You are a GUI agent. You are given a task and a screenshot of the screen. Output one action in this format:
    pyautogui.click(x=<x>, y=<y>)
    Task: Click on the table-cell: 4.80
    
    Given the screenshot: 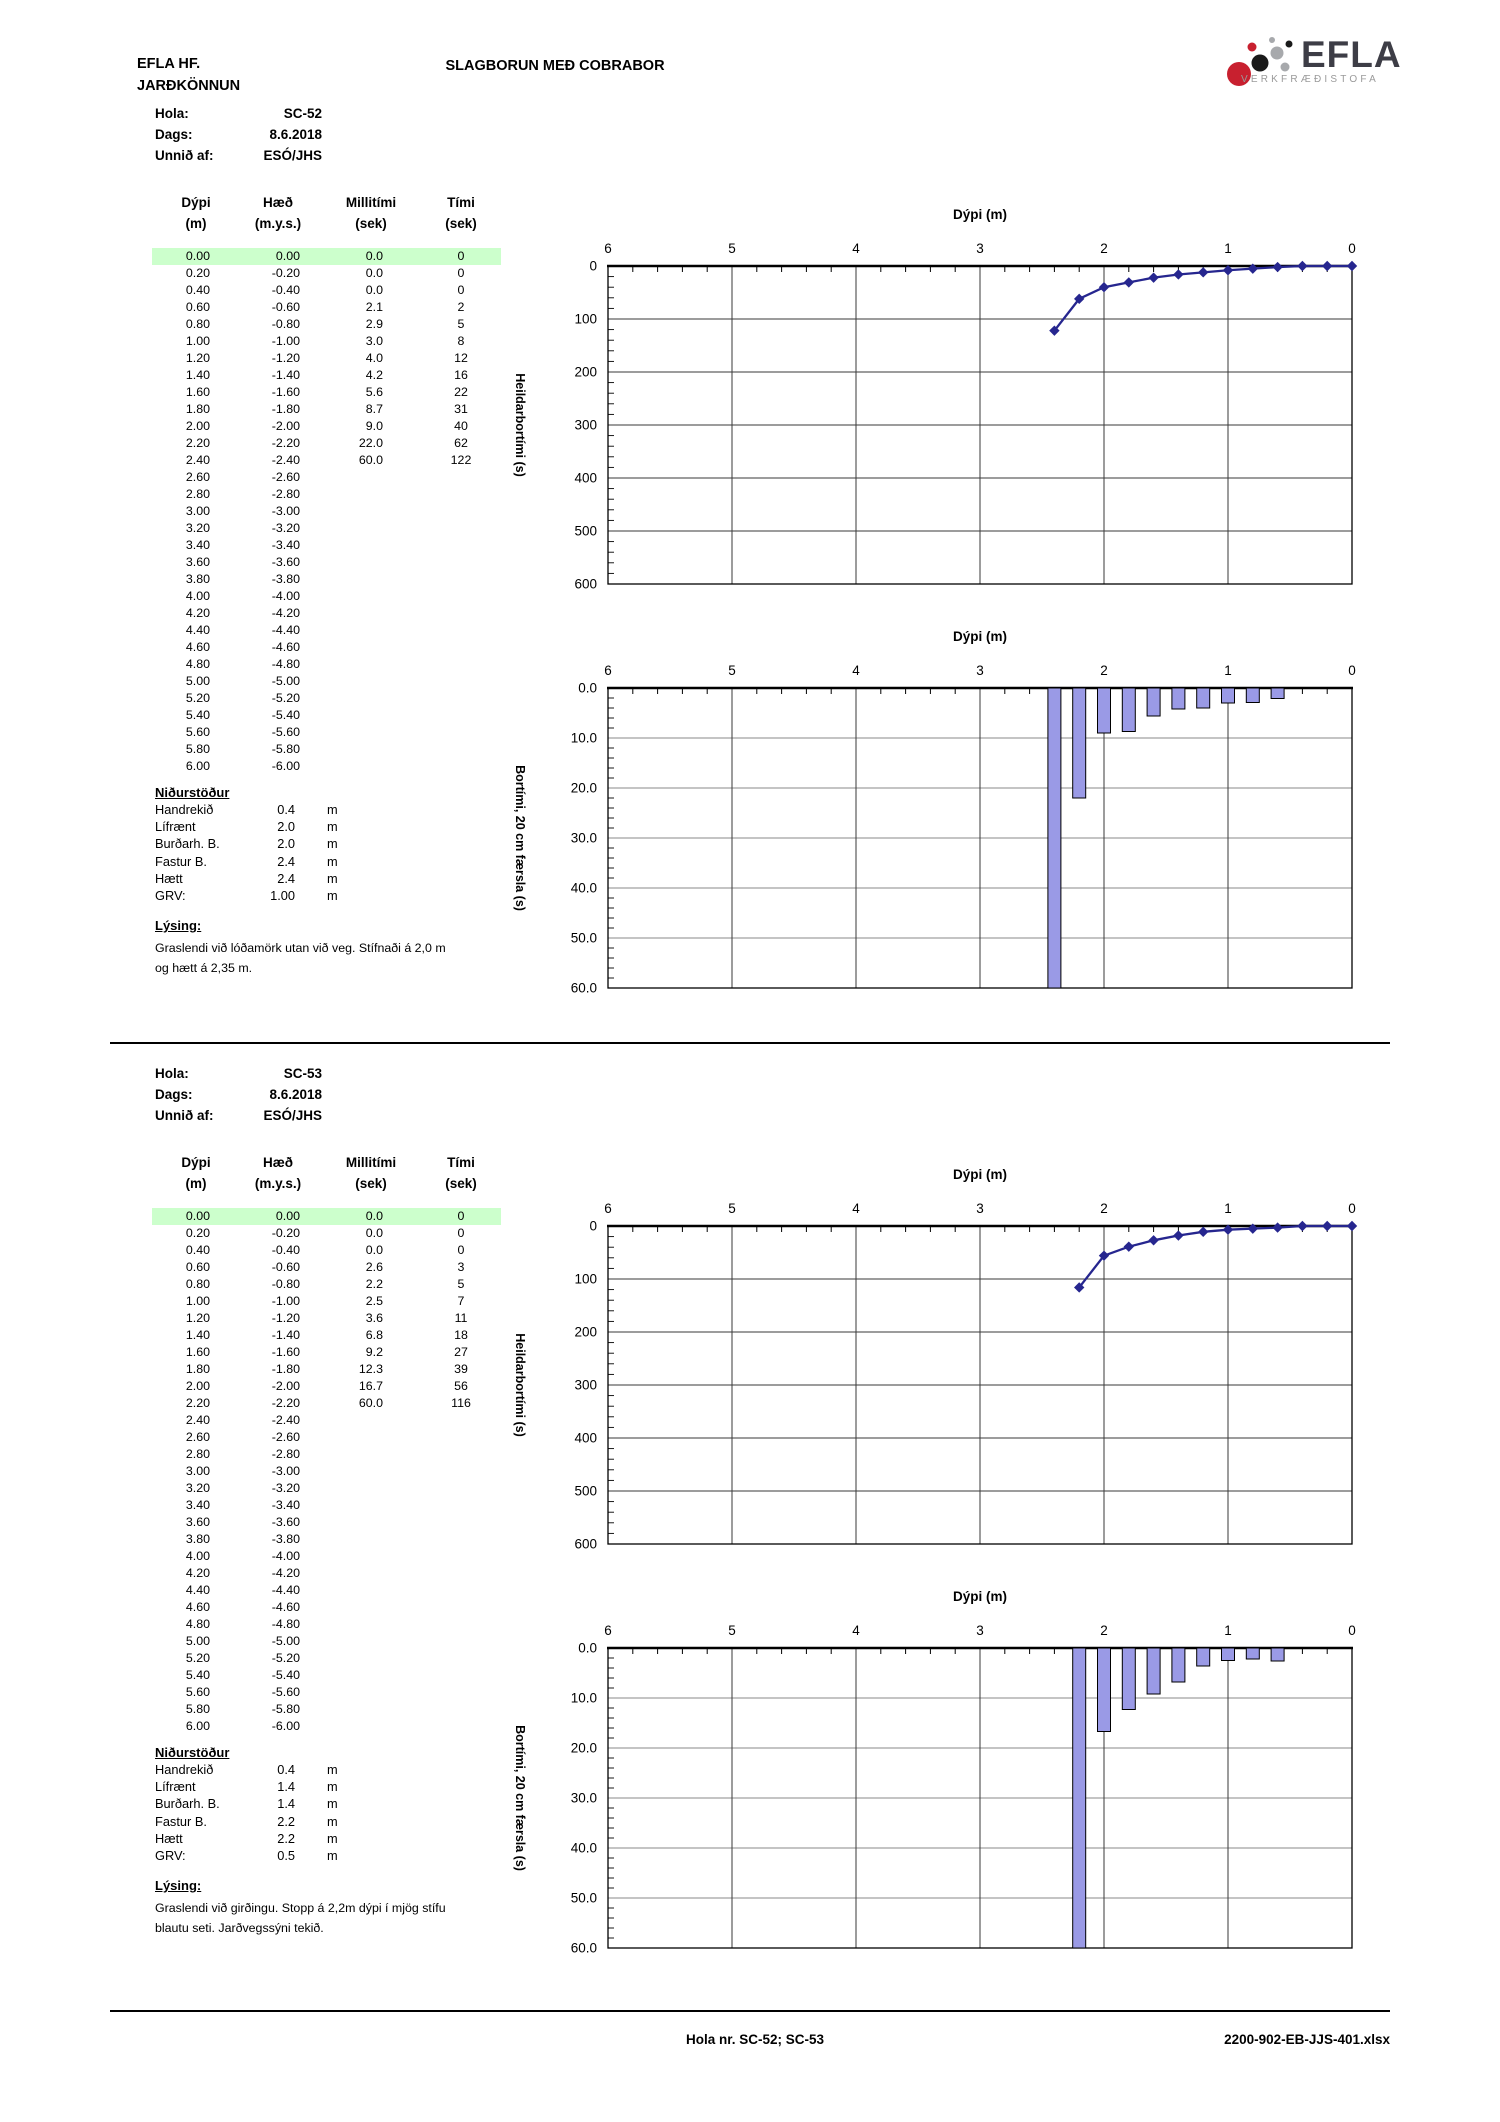 What is the action you would take?
    pyautogui.click(x=197, y=1624)
    